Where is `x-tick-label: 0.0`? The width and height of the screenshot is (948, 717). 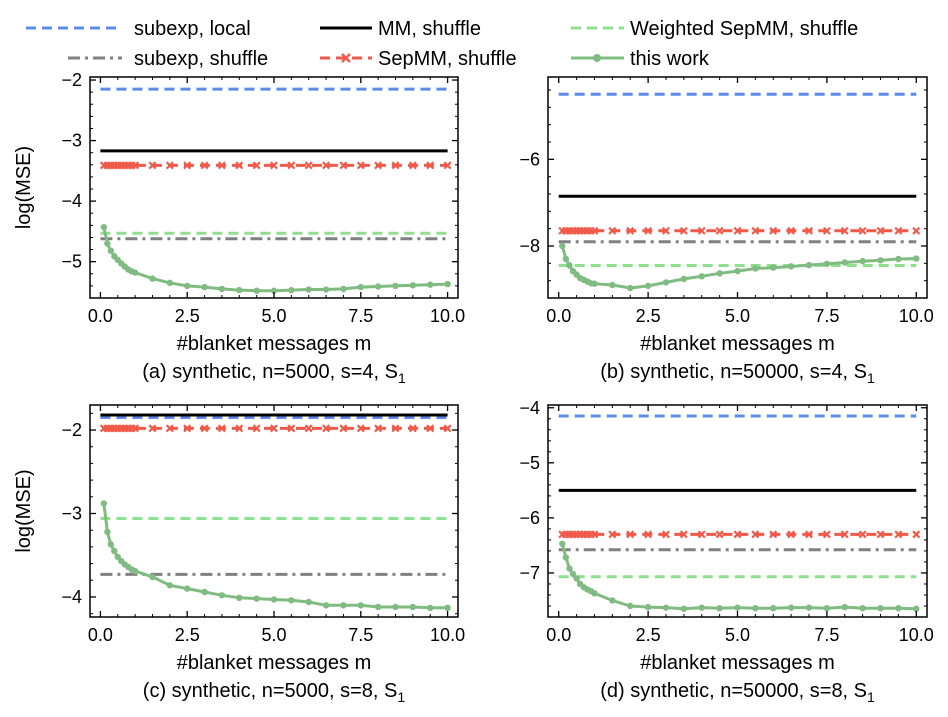
x-tick-label: 0.0 is located at coordinates (558, 635).